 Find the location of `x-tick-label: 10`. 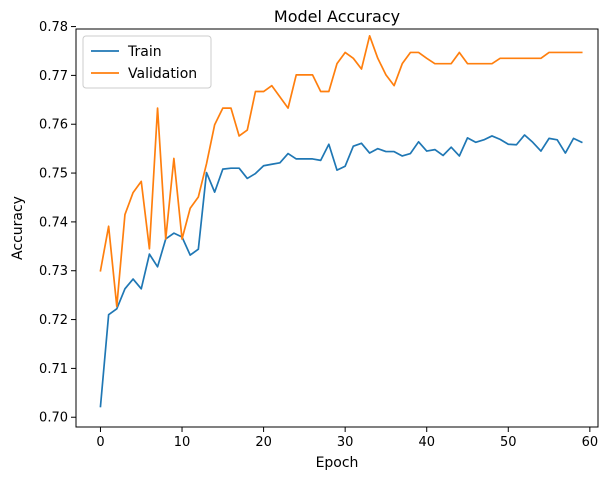

x-tick-label: 10 is located at coordinates (182, 442).